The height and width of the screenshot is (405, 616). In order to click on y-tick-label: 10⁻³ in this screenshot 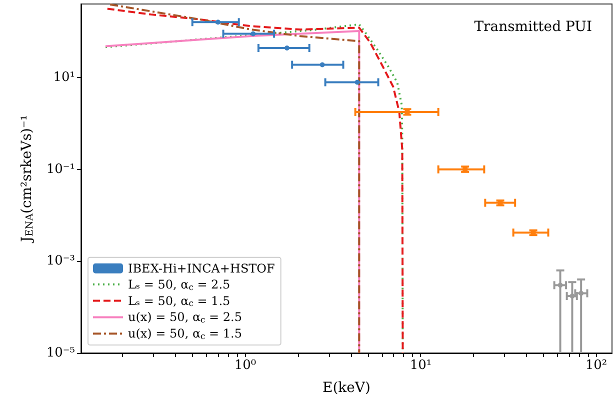, I will do `click(60, 261)`.